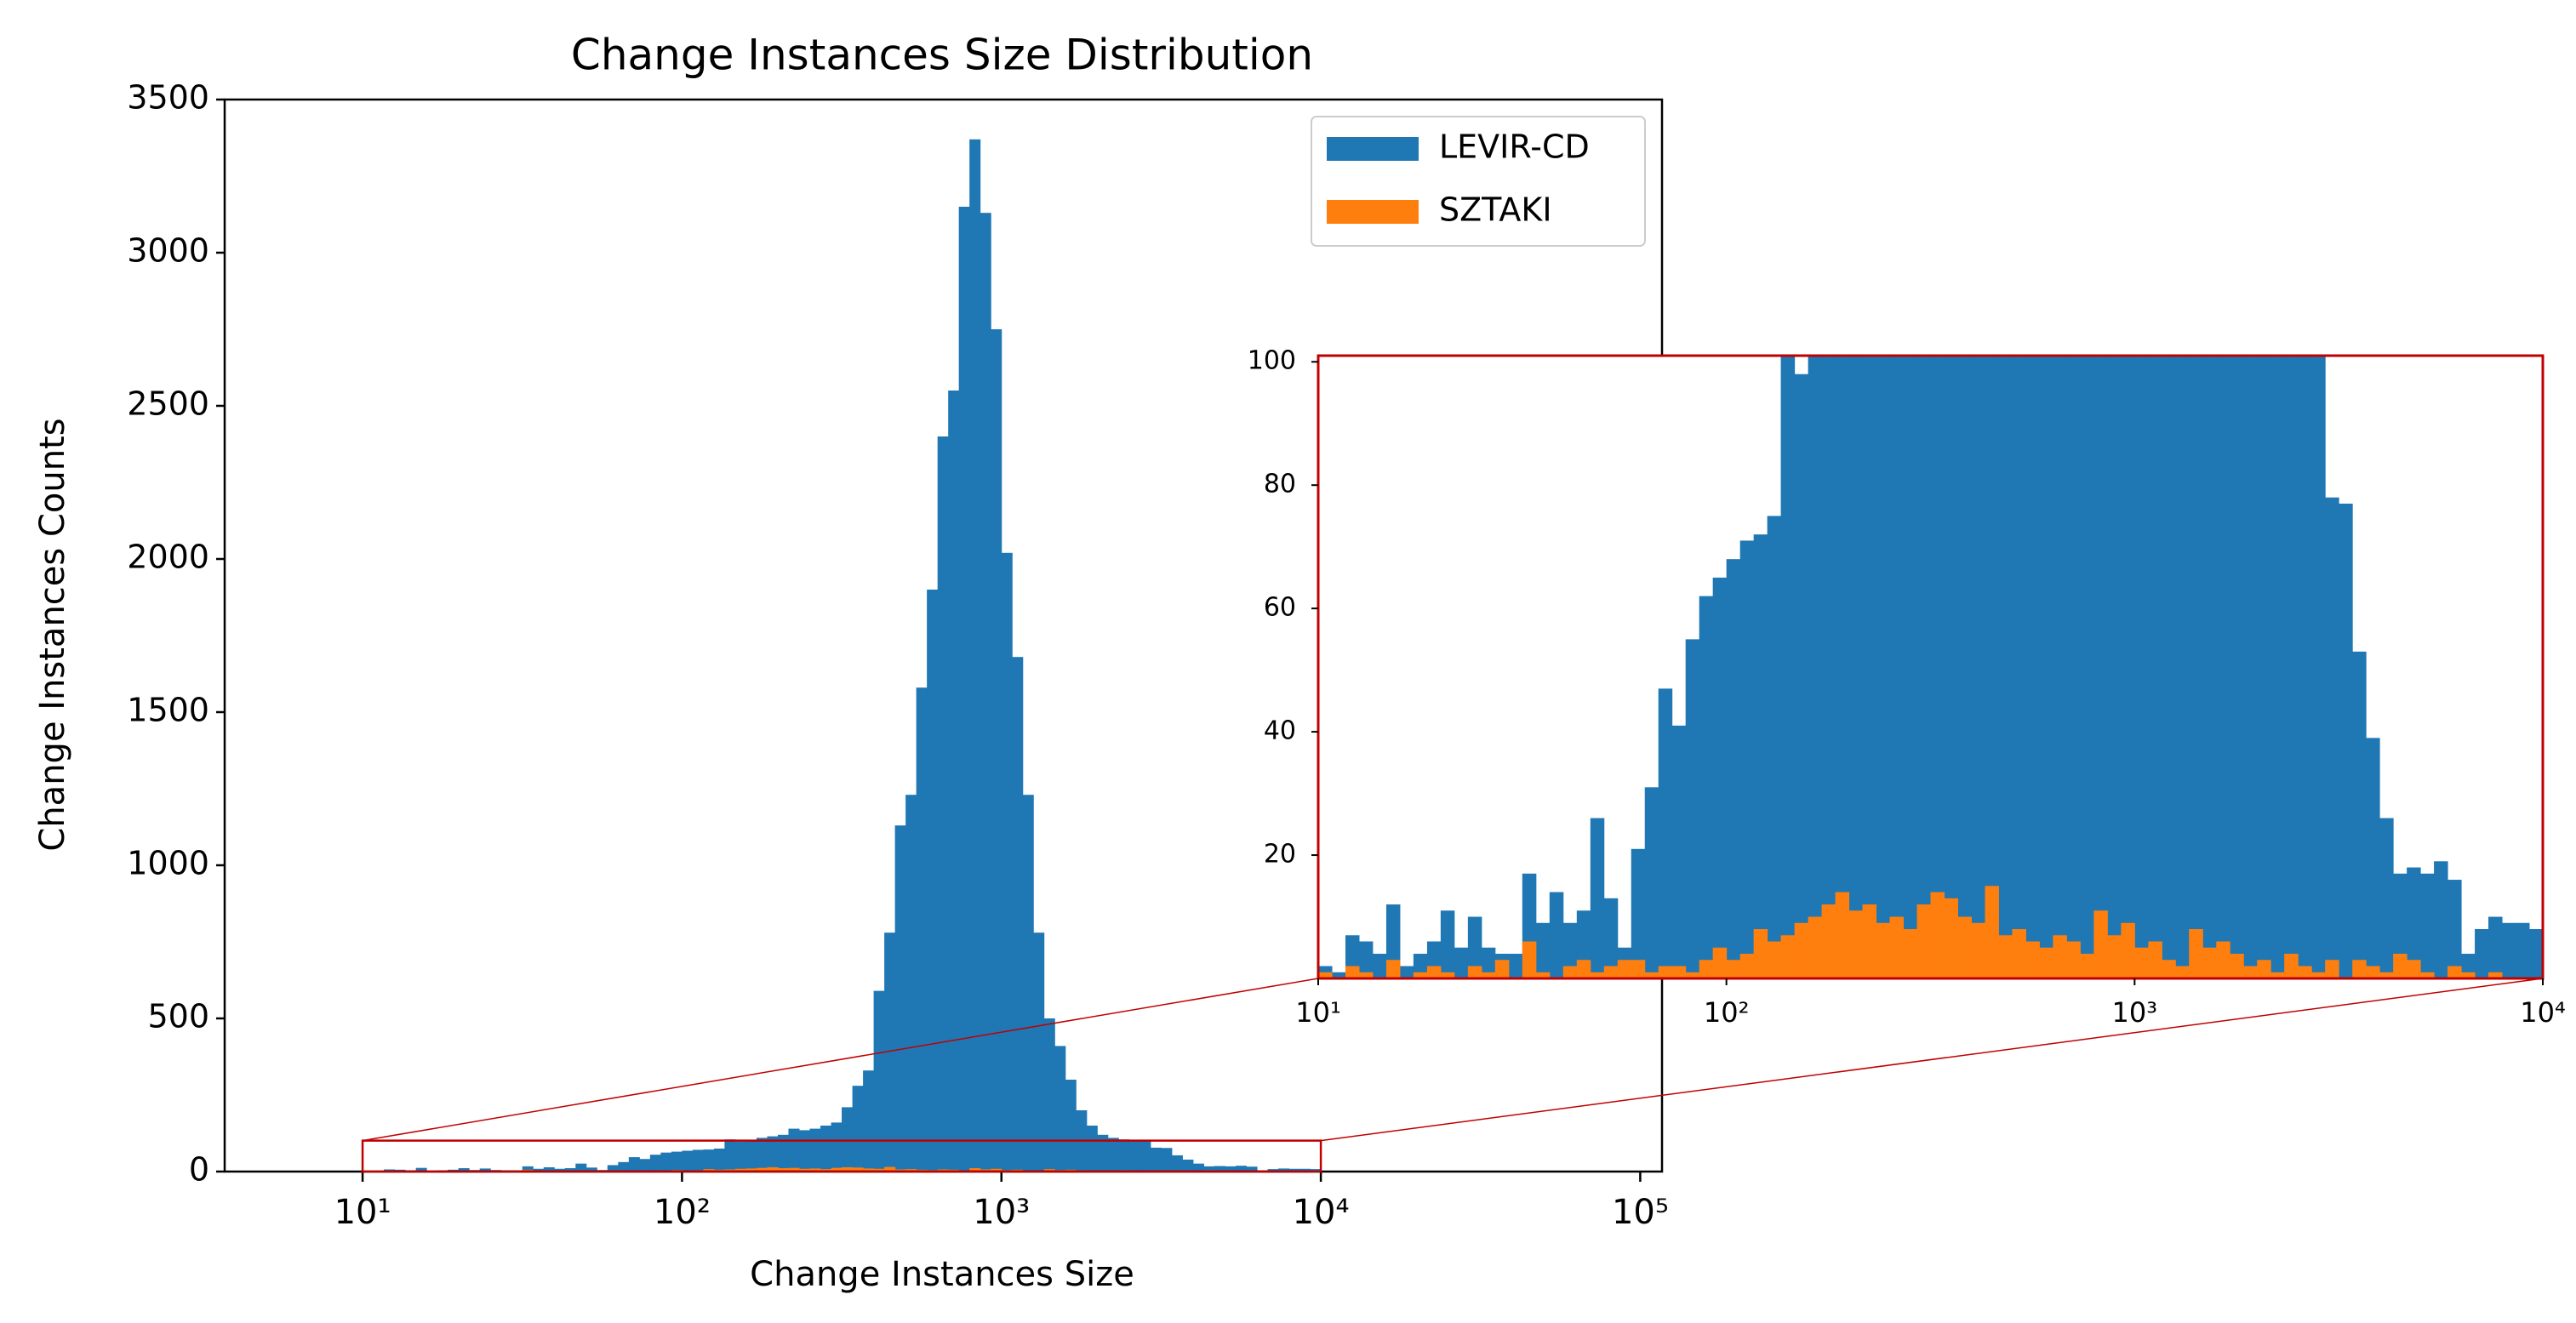 The image size is (2576, 1323). I want to click on zoom-box, so click(841, 1156).